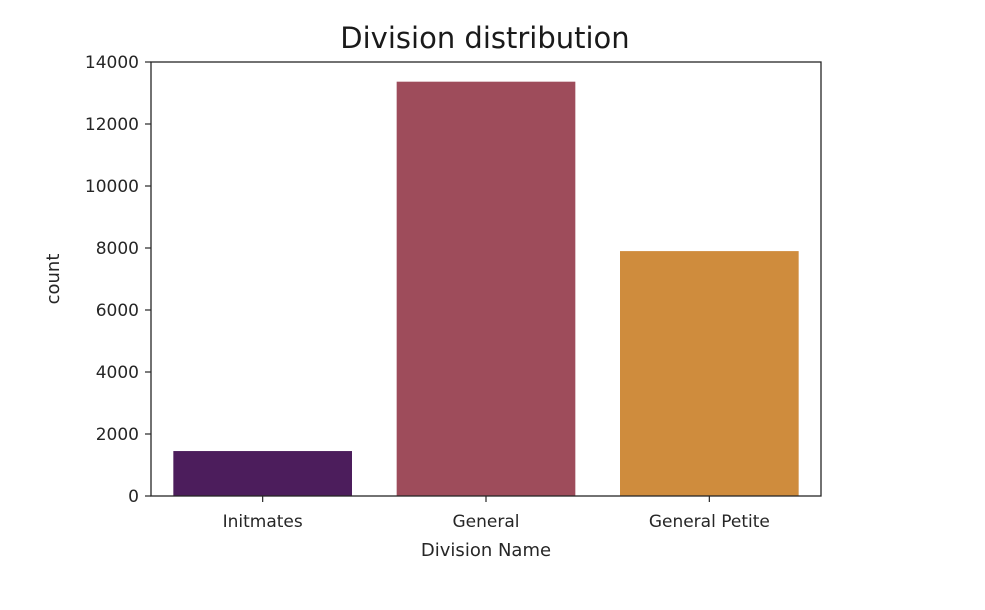 Image resolution: width=985 pixels, height=610 pixels. I want to click on x-tick-label: General Petite, so click(709, 522).